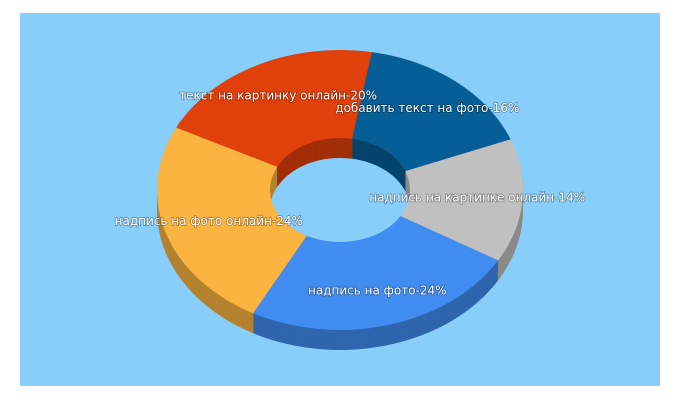  What do you see at coordinates (278, 96) in the screenshot?
I see `data-label: текст на картинку онлайн-20%` at bounding box center [278, 96].